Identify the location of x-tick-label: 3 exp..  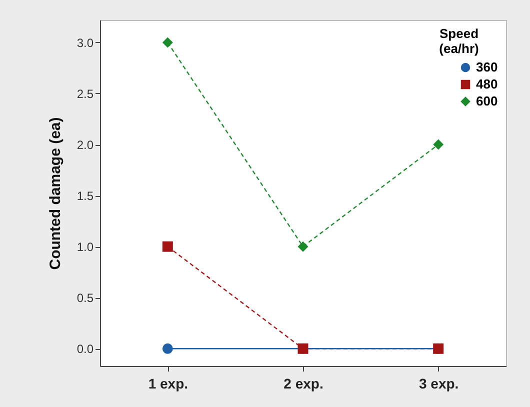
(438, 384).